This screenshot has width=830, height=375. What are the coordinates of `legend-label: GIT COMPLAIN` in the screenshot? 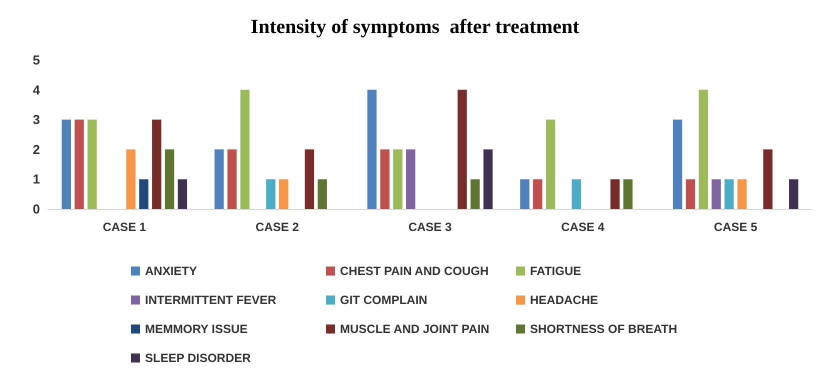 It's located at (384, 300).